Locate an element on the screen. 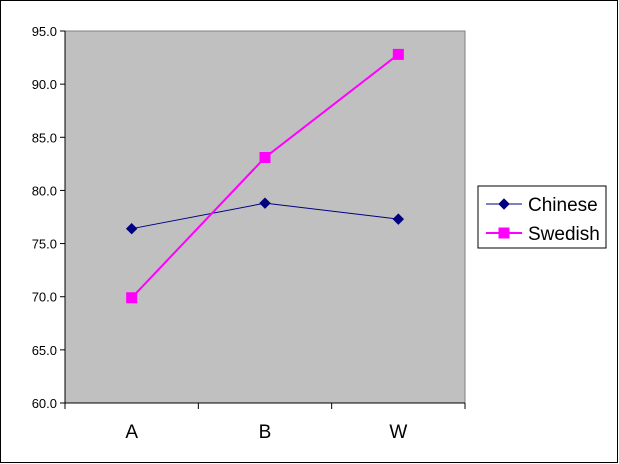  y-tick-label: 70.0 is located at coordinates (44, 297).